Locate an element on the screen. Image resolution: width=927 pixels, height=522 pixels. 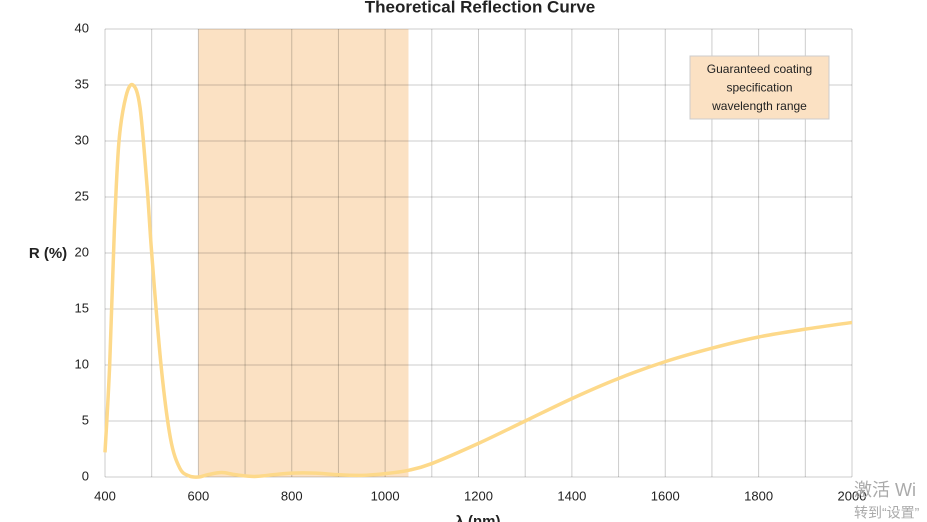
annotation-box is located at coordinates (759, 87).